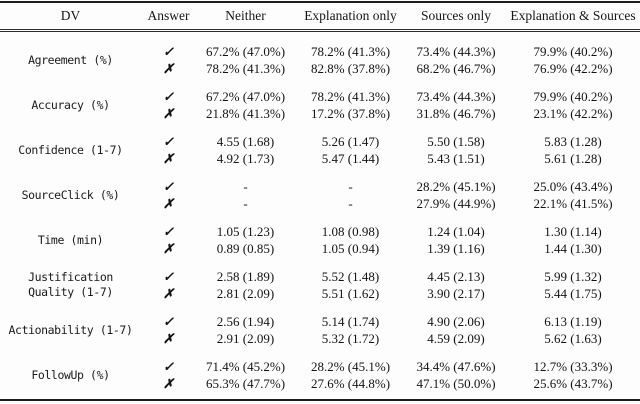  I want to click on cell-value: 1.05 (1.23), so click(245, 231).